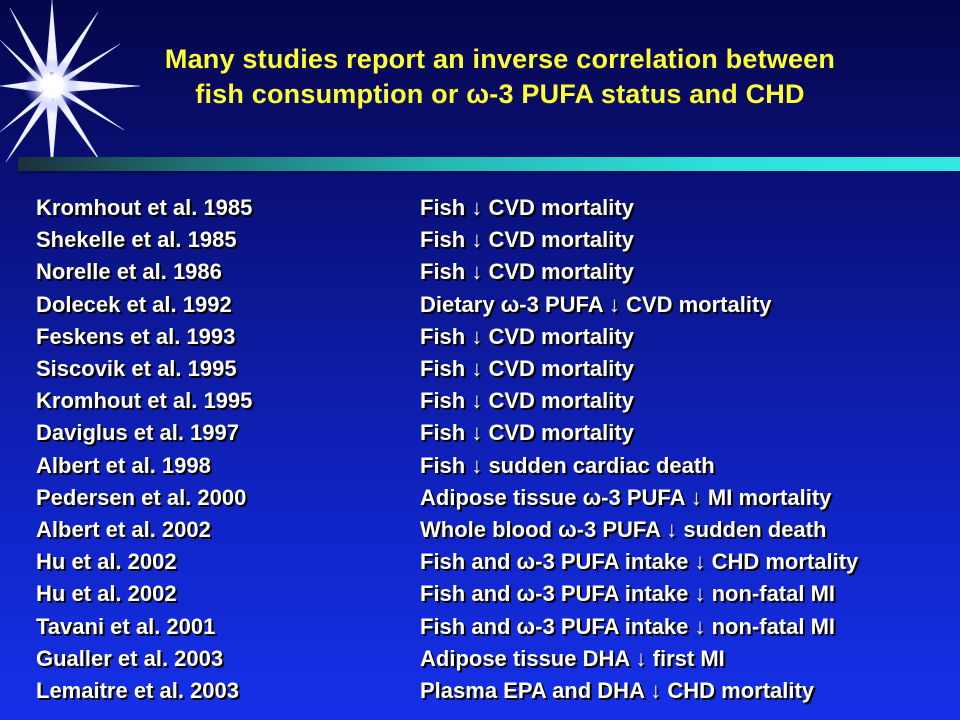 The width and height of the screenshot is (960, 720). I want to click on citation: Kromhout et al. 1985, so click(144, 208).